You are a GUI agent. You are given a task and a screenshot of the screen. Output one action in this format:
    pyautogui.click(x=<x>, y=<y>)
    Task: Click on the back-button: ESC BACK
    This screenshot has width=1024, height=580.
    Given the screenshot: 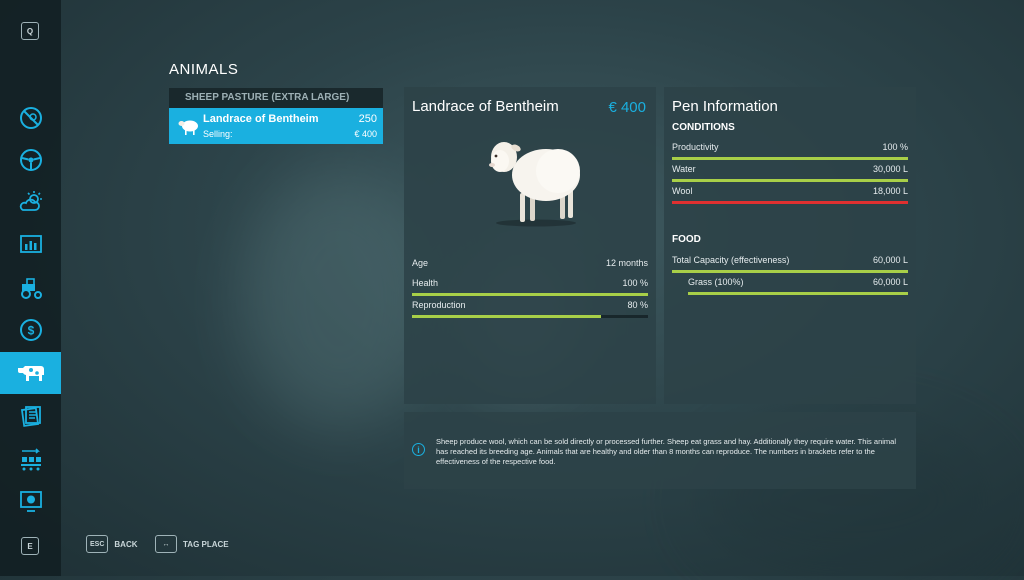 What is the action you would take?
    pyautogui.click(x=112, y=544)
    